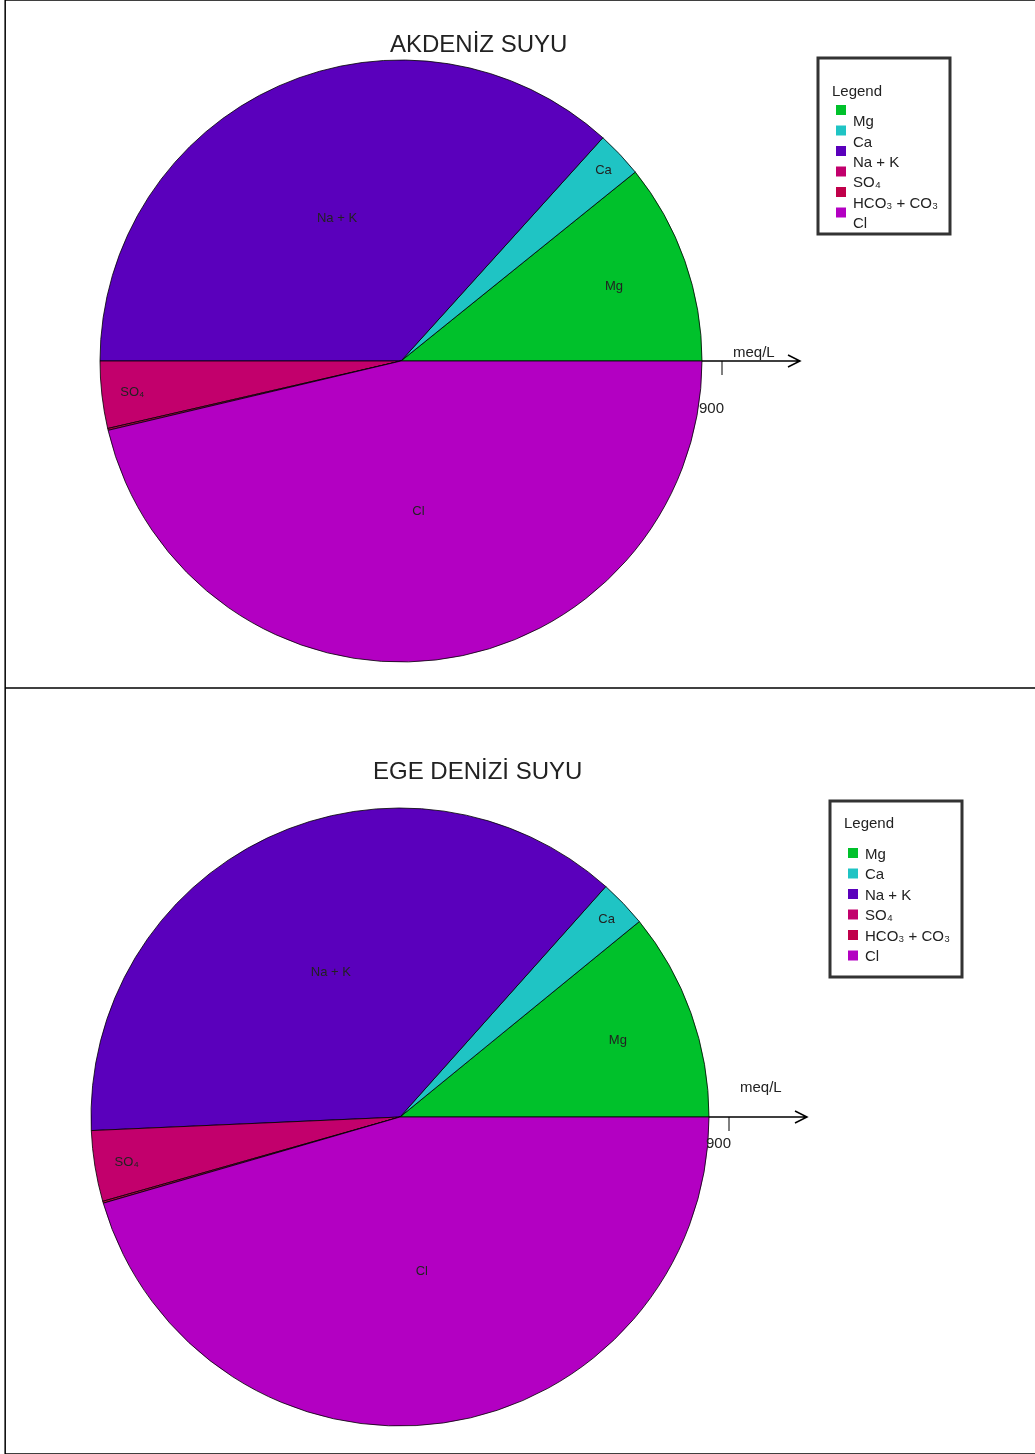 This screenshot has height=1454, width=1035. What do you see at coordinates (712, 407) in the screenshot?
I see `text: 900` at bounding box center [712, 407].